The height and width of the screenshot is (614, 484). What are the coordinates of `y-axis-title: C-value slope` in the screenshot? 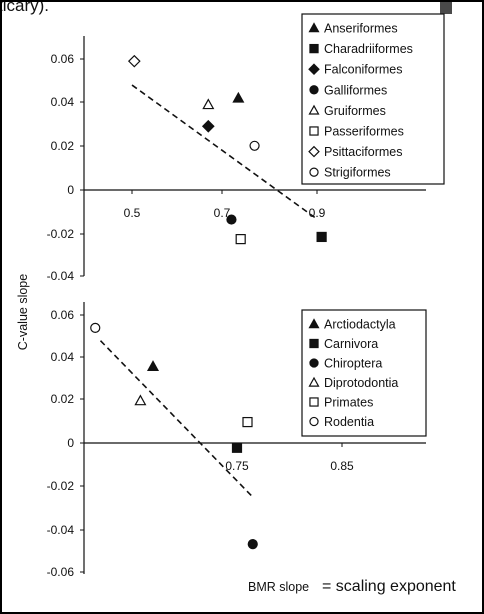 It's located at (23, 312).